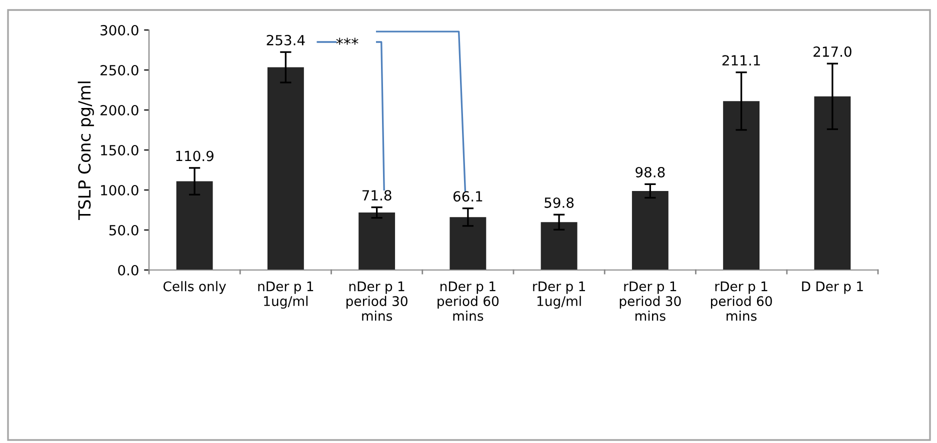 Image resolution: width=937 pixels, height=443 pixels. Describe the element at coordinates (650, 301) in the screenshot. I see `x-tick-label: rDer p 1 period 30 mins` at that location.